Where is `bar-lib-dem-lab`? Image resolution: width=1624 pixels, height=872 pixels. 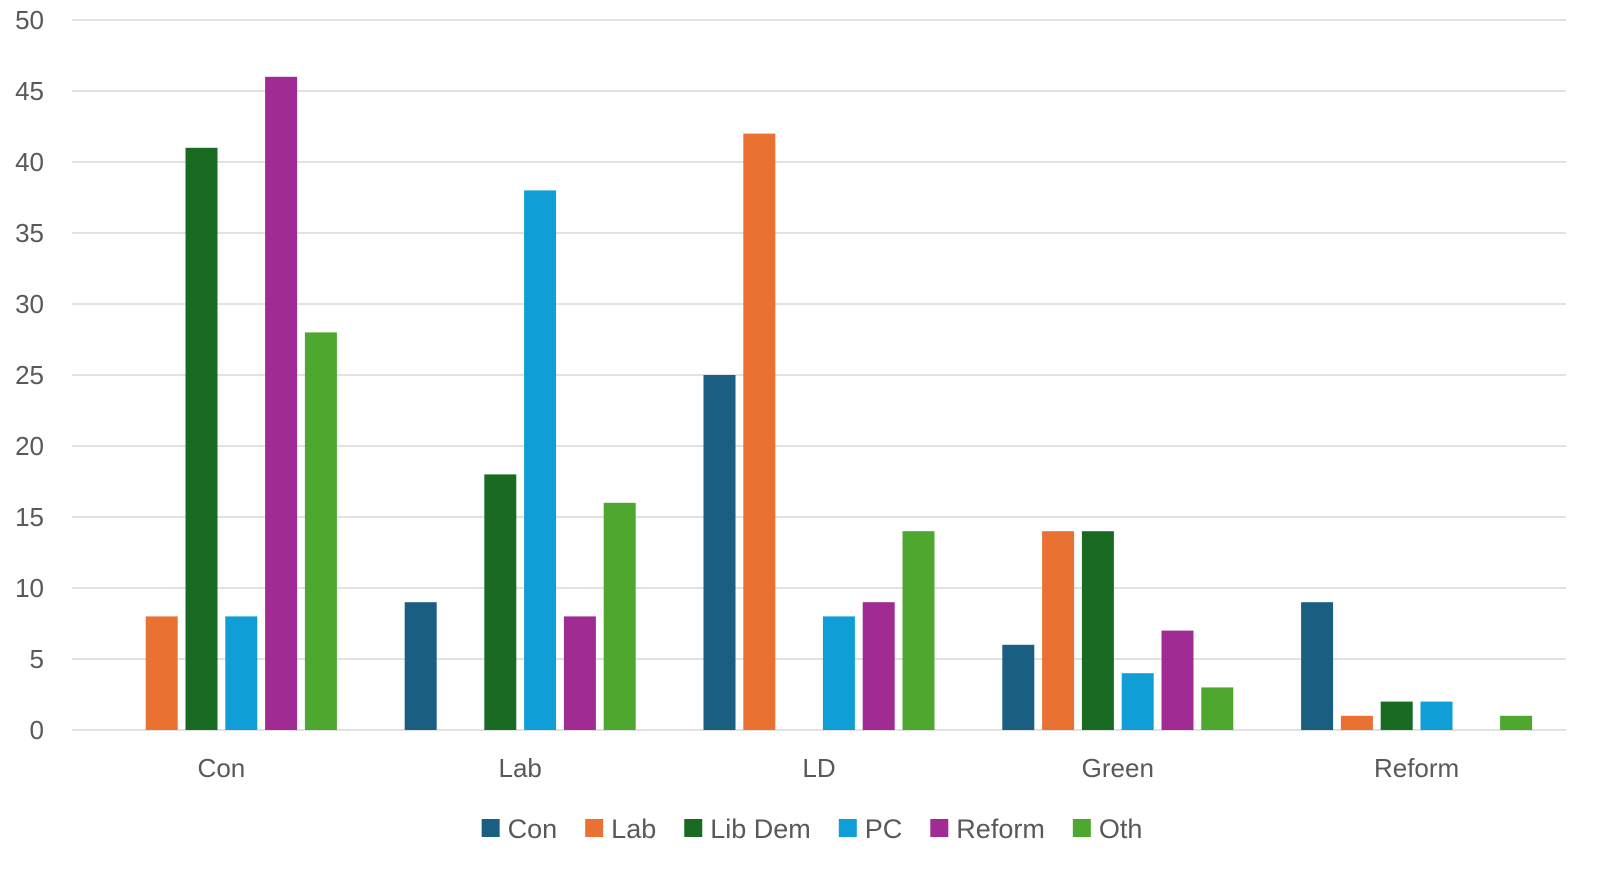
bar-lib-dem-lab is located at coordinates (500, 602).